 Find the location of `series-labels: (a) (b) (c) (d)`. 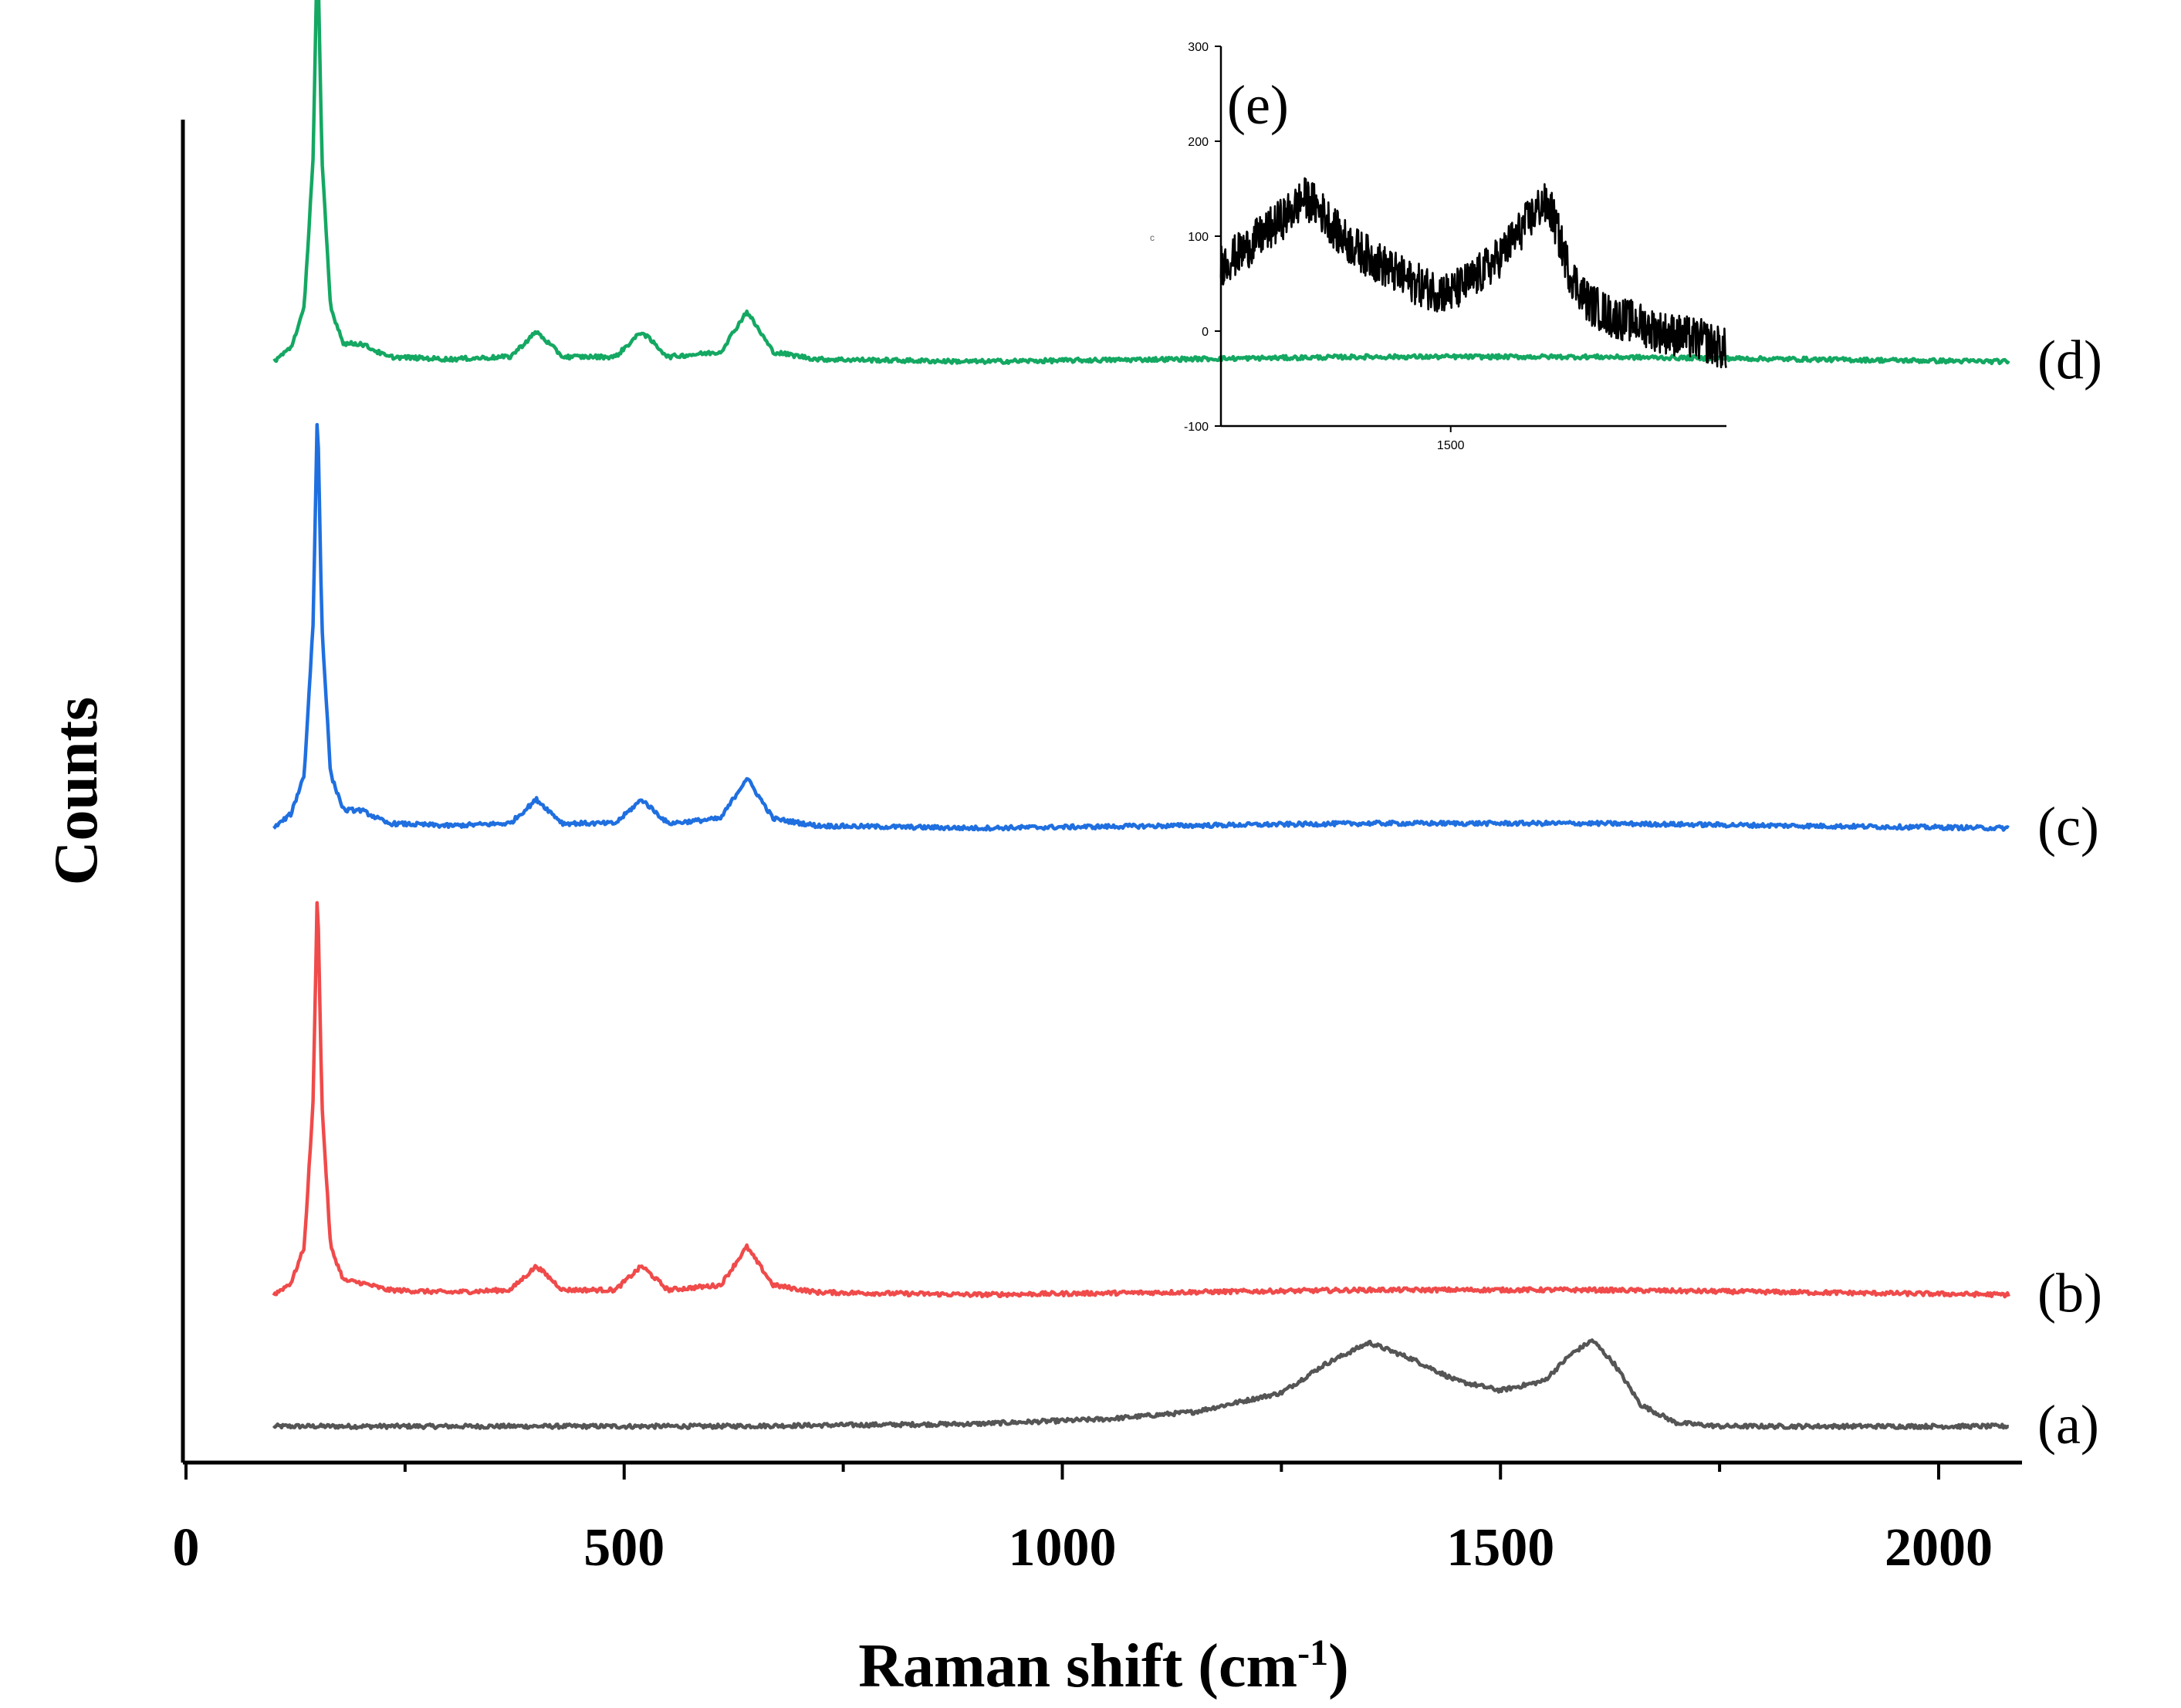

series-labels: (a) (b) (c) (d) is located at coordinates (2070, 893).